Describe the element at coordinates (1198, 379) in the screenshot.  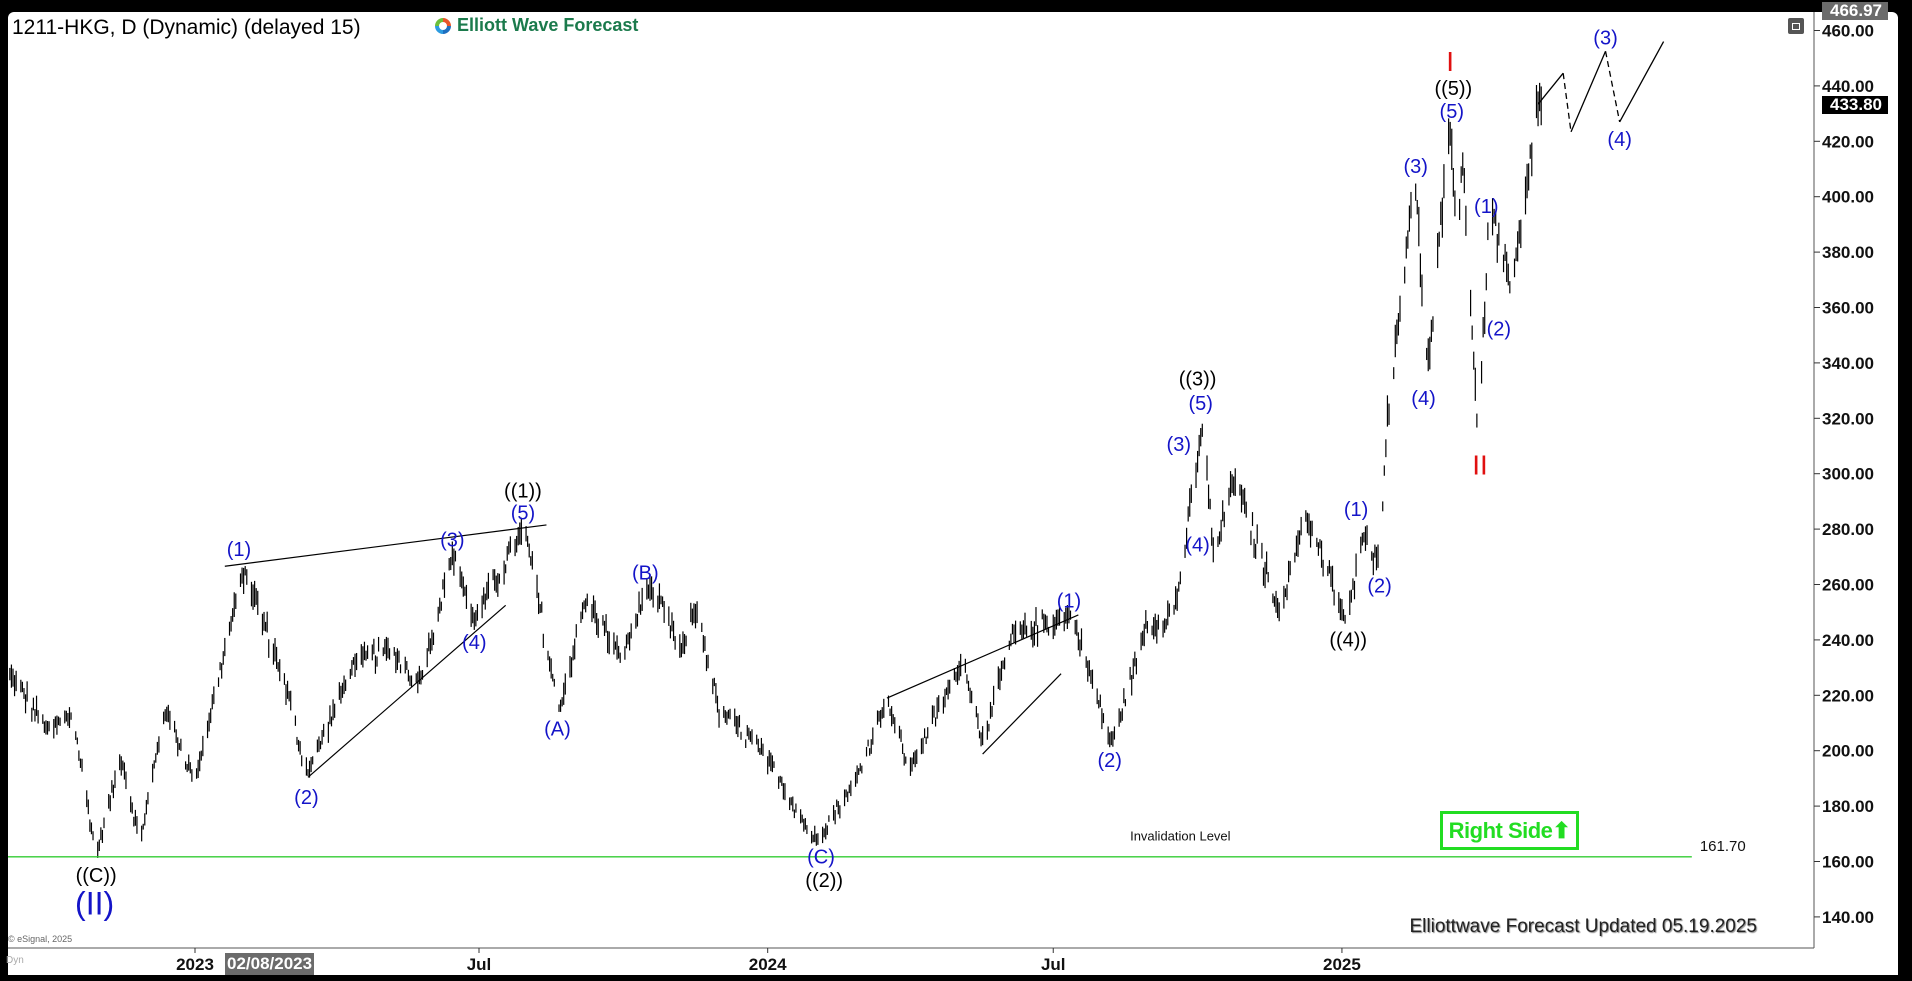
I see `wave-label: ((3))` at that location.